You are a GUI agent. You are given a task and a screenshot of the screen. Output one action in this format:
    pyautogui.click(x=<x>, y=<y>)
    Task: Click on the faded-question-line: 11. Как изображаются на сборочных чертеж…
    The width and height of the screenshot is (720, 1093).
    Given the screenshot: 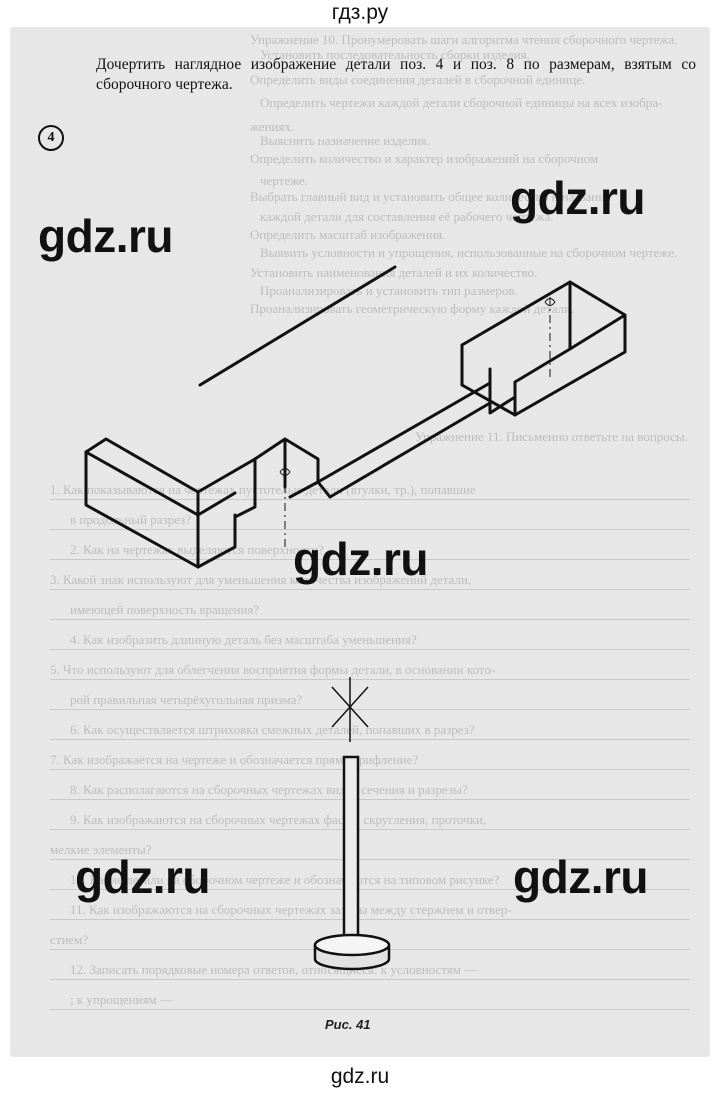 What is the action you would take?
    pyautogui.click(x=291, y=909)
    